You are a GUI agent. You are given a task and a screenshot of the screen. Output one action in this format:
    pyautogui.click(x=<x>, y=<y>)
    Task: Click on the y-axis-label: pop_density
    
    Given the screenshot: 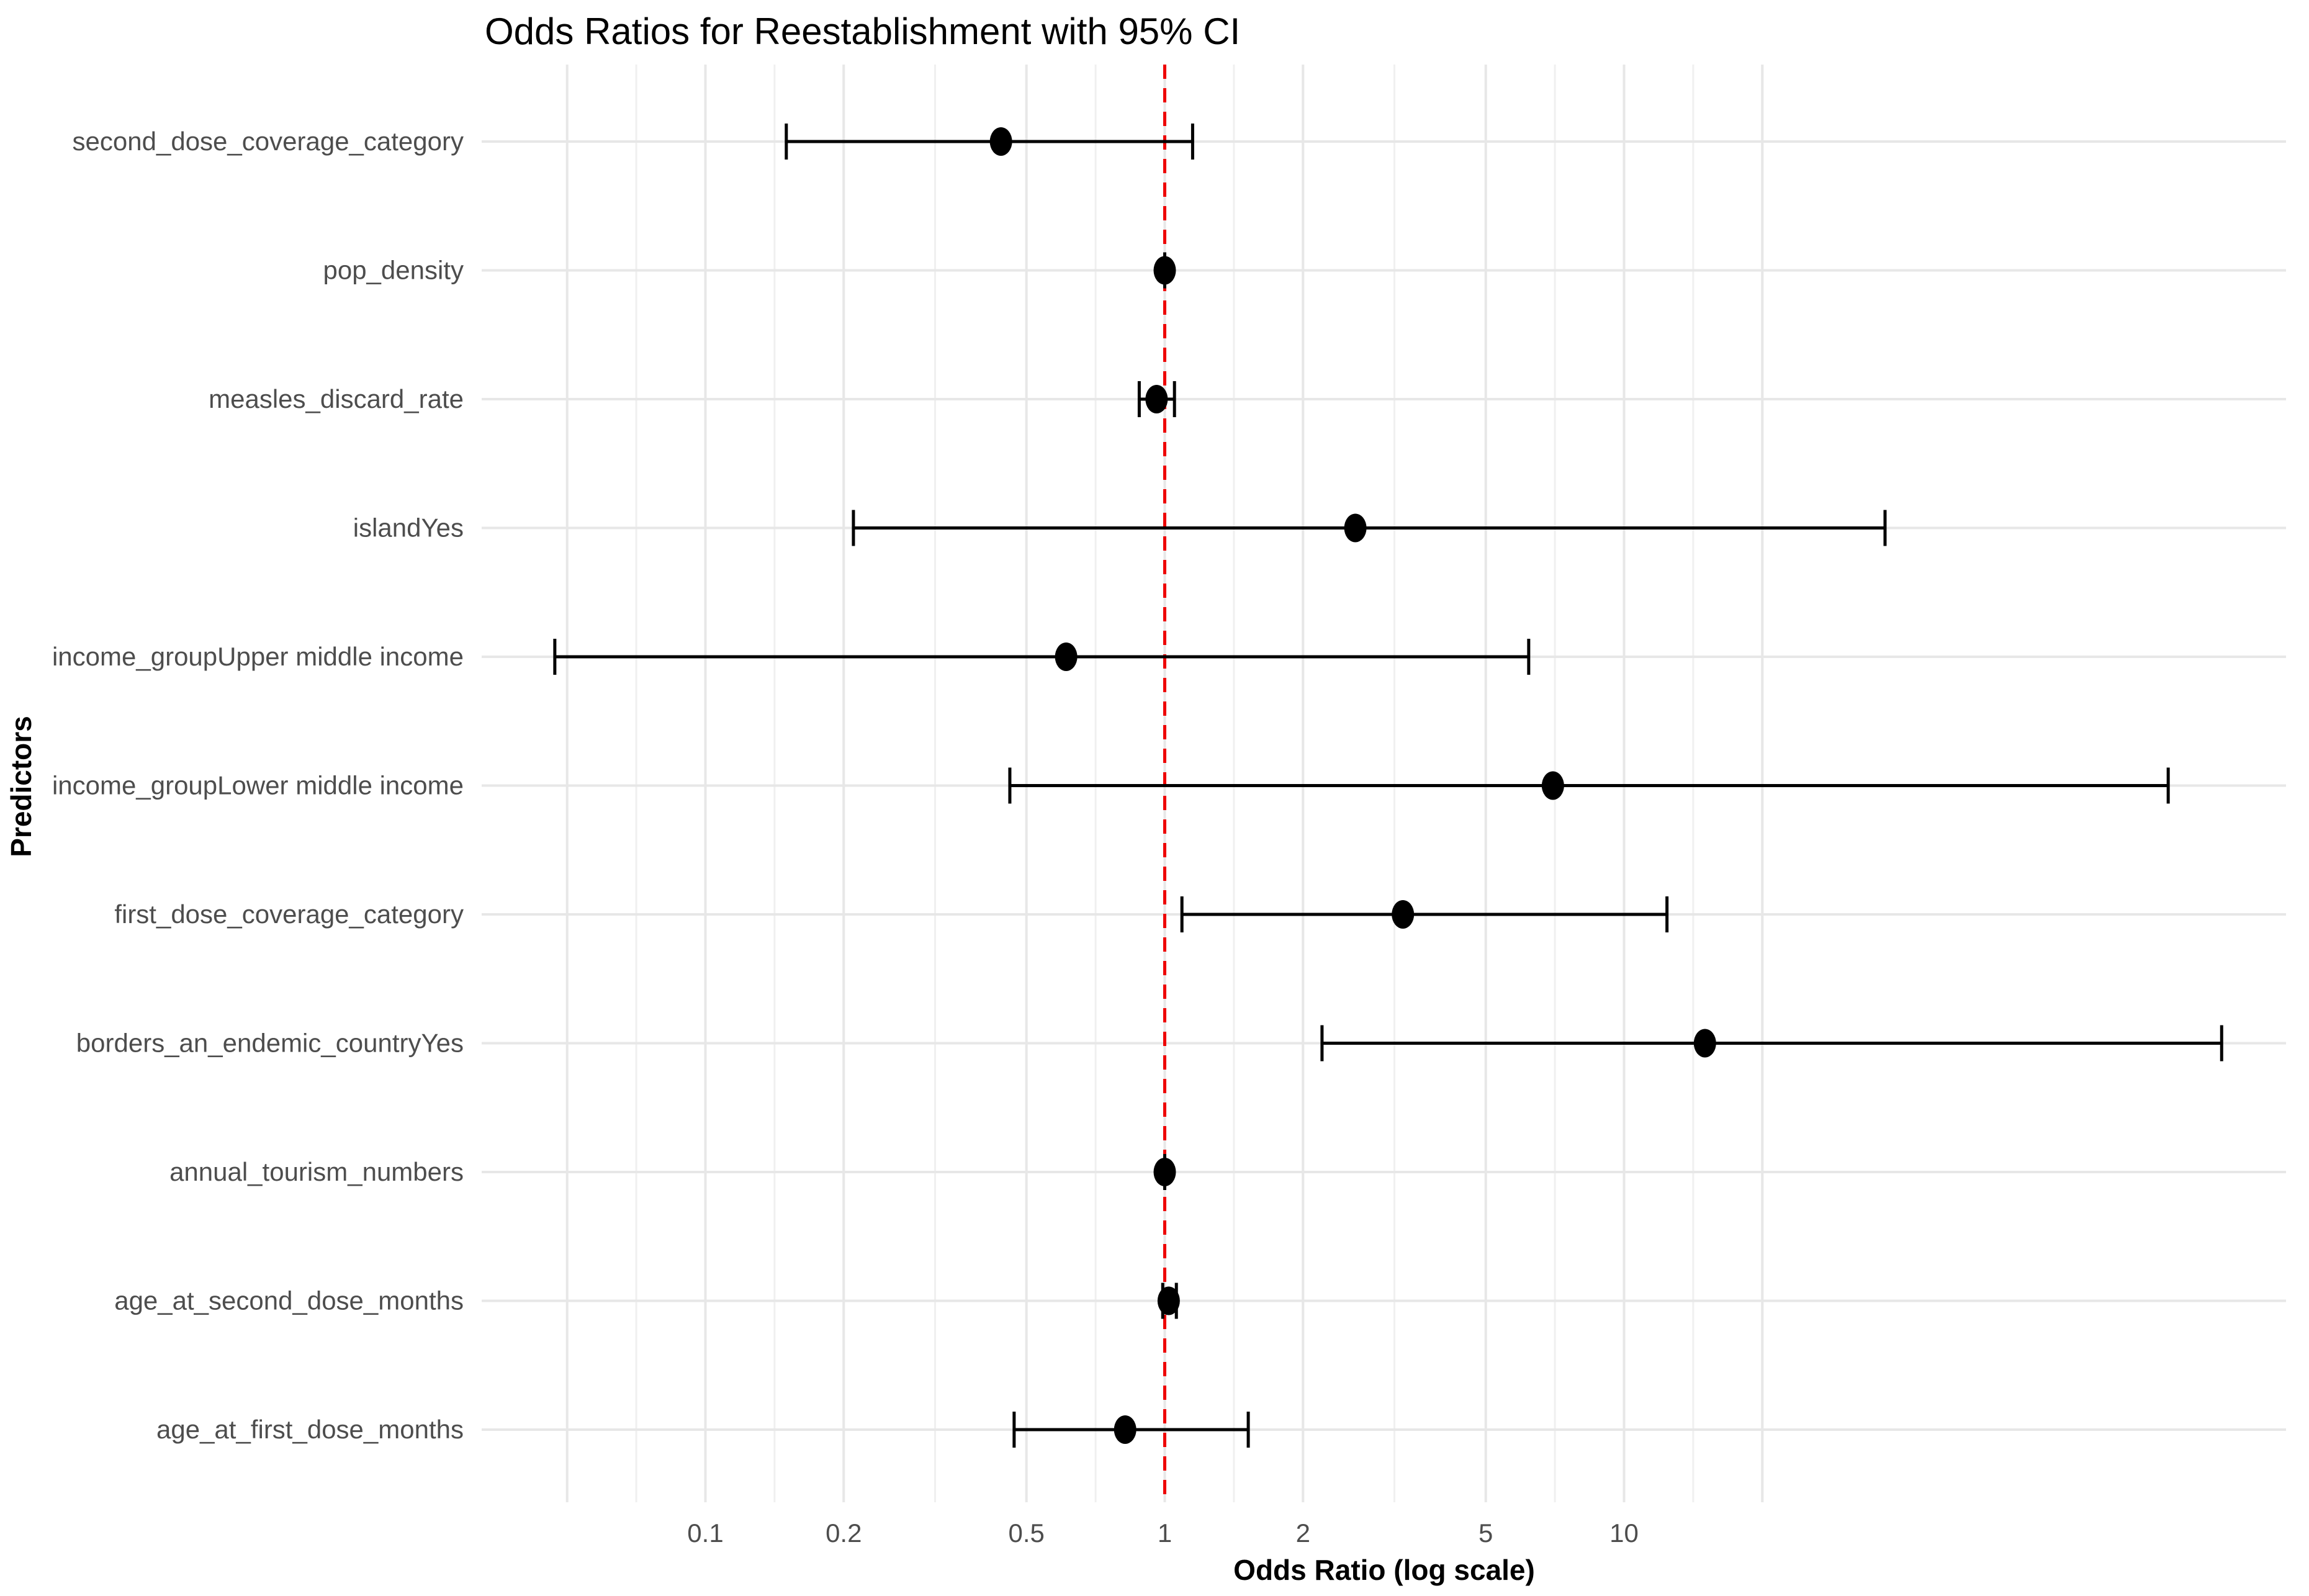 What is the action you would take?
    pyautogui.click(x=393, y=270)
    